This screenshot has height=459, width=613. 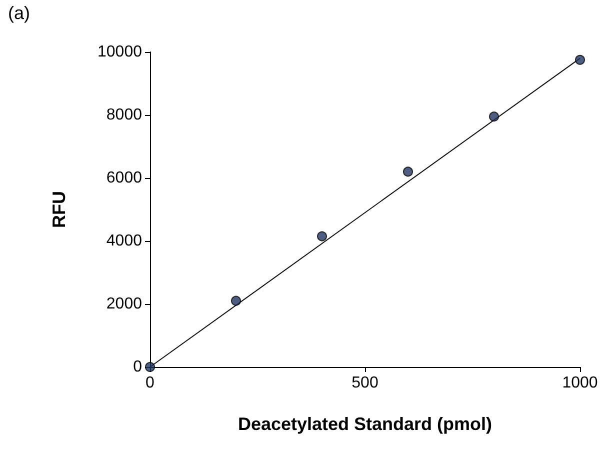 What do you see at coordinates (365, 424) in the screenshot?
I see `x-axis-title: Deacetylated Standard (pmol)` at bounding box center [365, 424].